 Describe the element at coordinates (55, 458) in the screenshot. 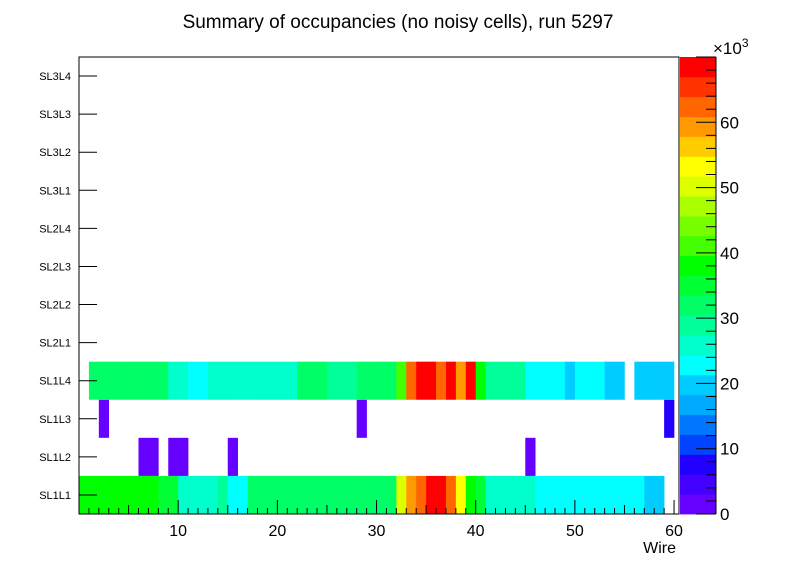

I see `y-tick-label: SL1L2` at that location.